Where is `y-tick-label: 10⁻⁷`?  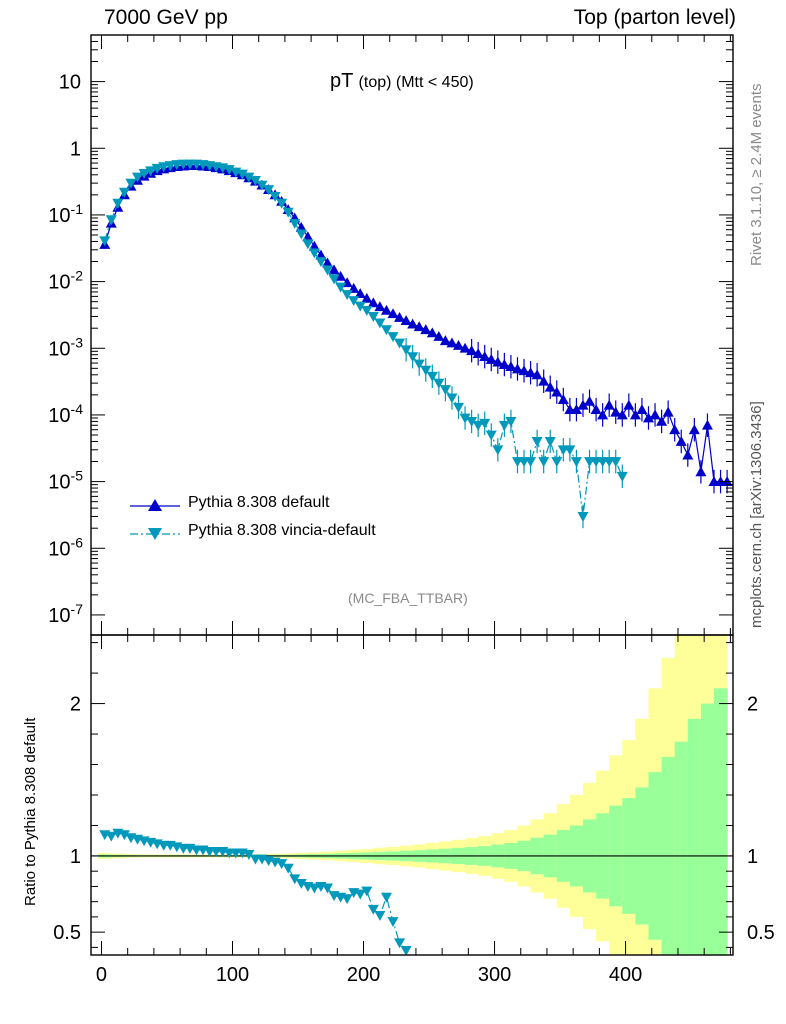 y-tick-label: 10⁻⁷ is located at coordinates (65, 614).